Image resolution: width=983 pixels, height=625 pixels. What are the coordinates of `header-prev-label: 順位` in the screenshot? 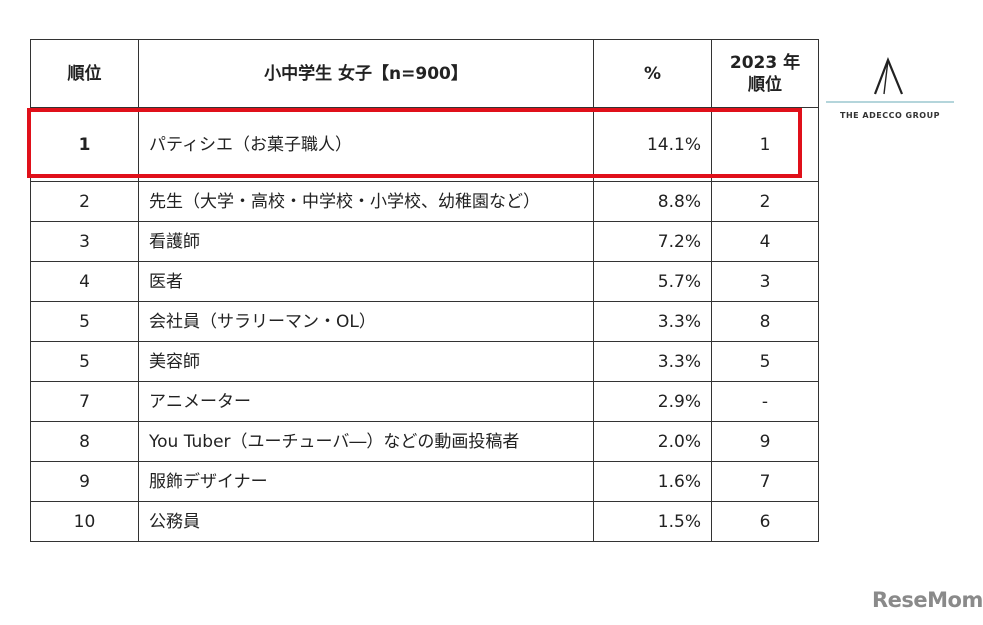 It's located at (765, 84).